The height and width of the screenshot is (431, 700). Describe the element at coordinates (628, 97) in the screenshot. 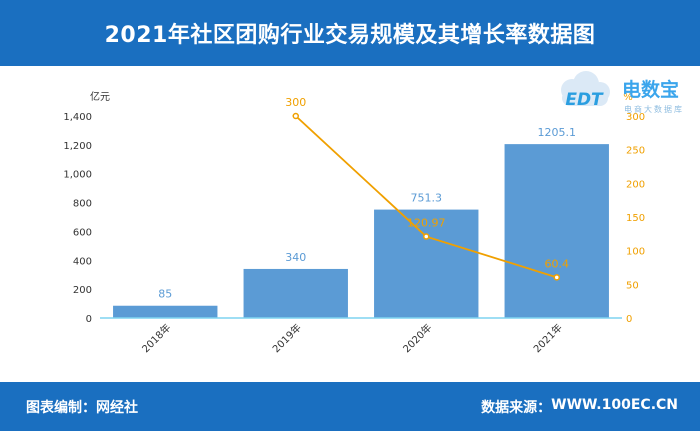

I see `y-axis-unit-right: %` at that location.